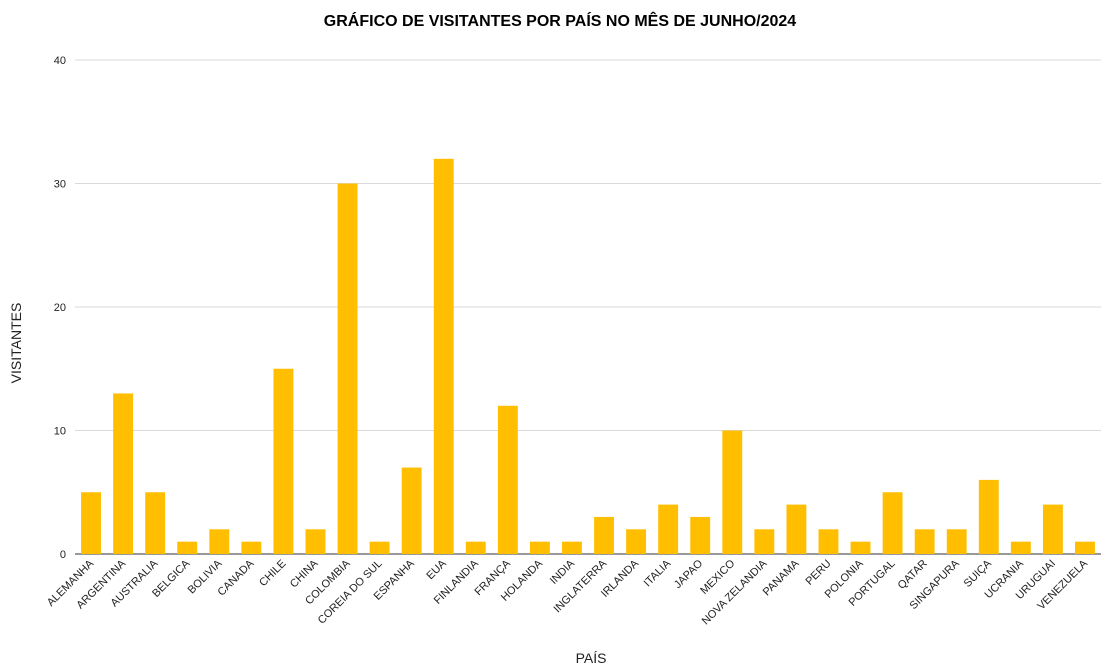  What do you see at coordinates (988, 516) in the screenshot?
I see `bar-suiça` at bounding box center [988, 516].